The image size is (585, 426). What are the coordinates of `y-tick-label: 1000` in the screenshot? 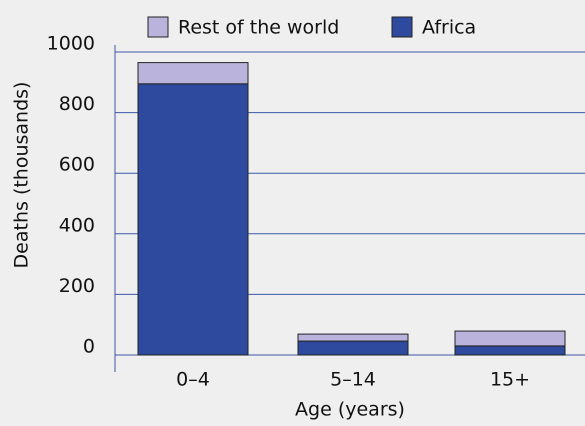 It's located at (71, 44).